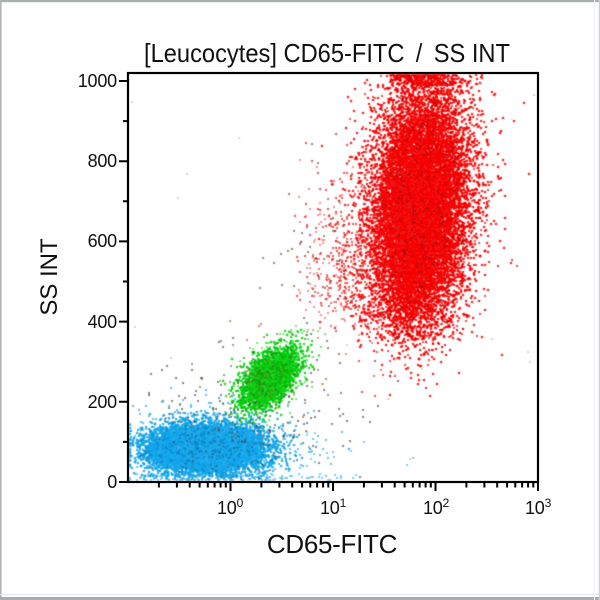 This screenshot has height=600, width=600. What do you see at coordinates (332, 544) in the screenshot?
I see `svg-text: CD65-FITC` at bounding box center [332, 544].